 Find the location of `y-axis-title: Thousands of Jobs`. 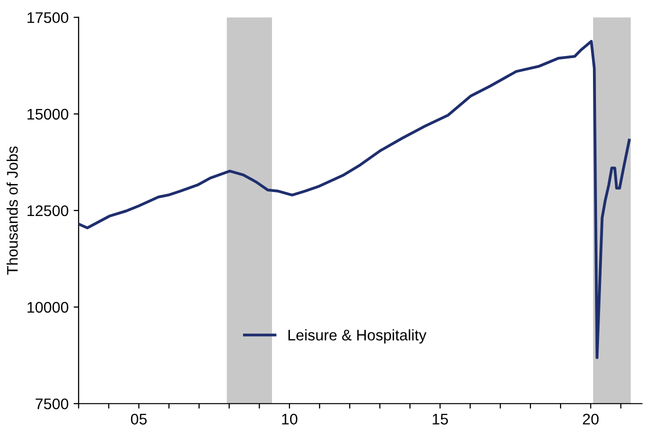

y-axis-title: Thousands of Jobs is located at coordinates (12, 210).